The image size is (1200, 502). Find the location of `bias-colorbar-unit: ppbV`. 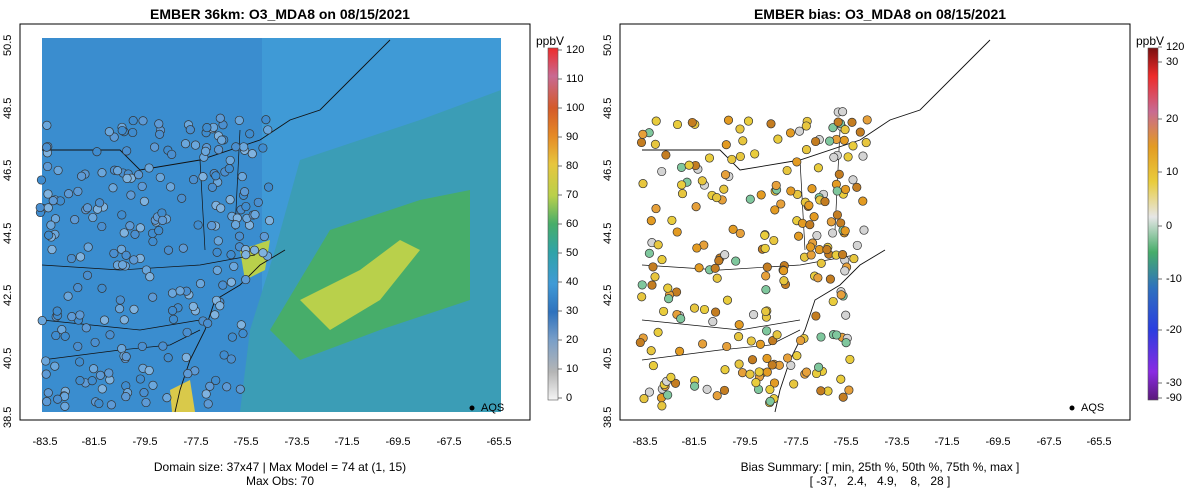

bias-colorbar-unit: ppbV is located at coordinates (1150, 41).